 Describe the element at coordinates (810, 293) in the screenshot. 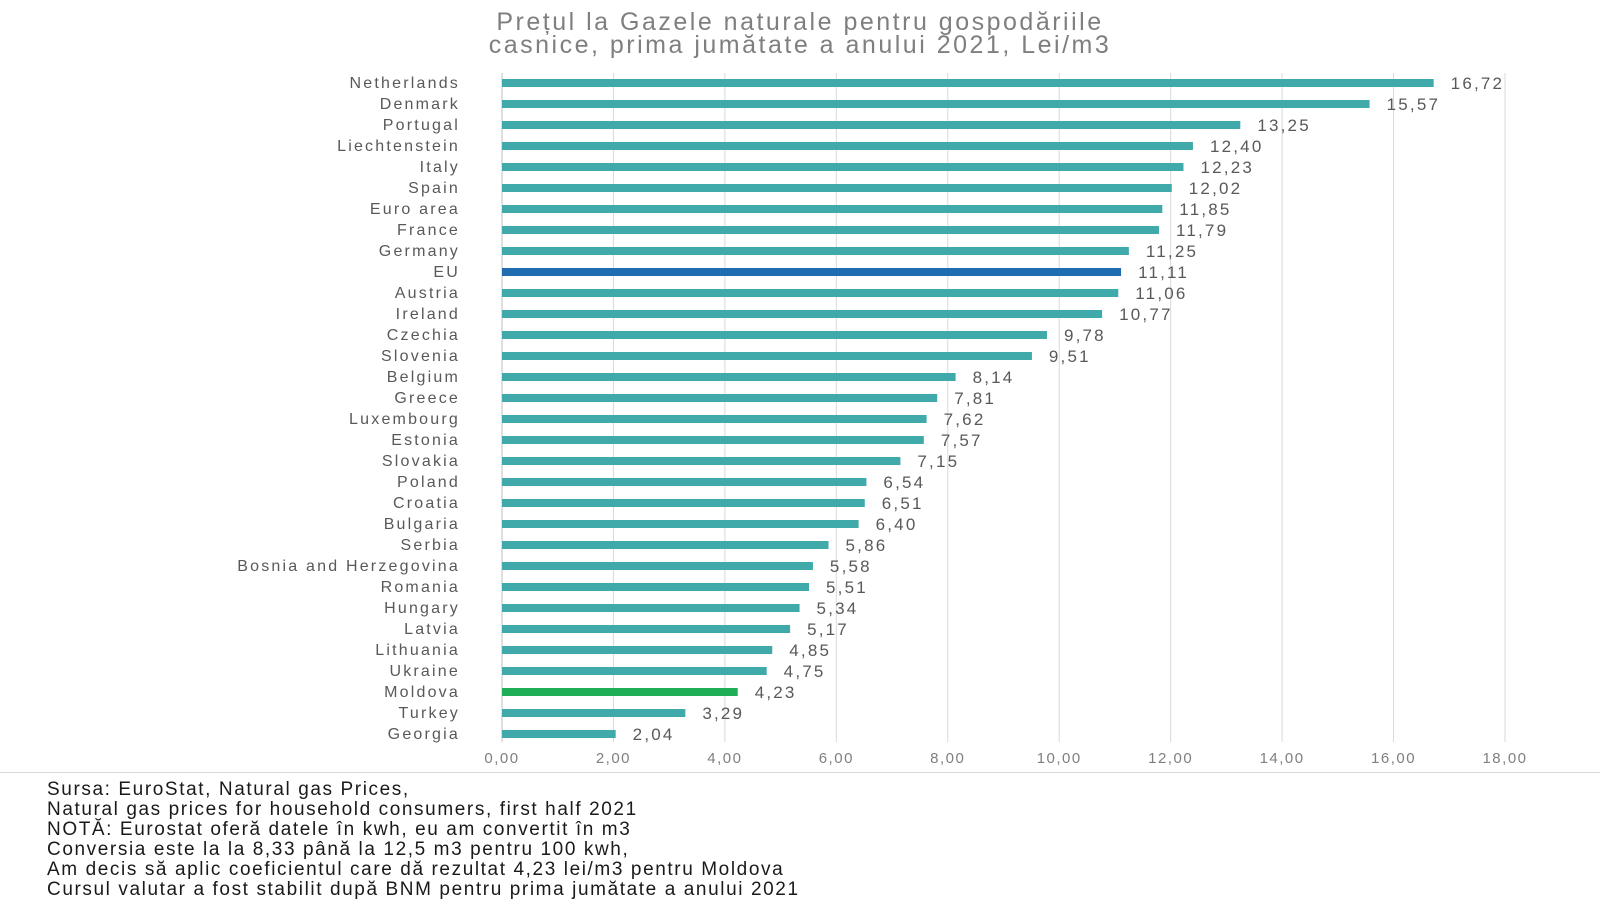

I see `bar-austria` at that location.